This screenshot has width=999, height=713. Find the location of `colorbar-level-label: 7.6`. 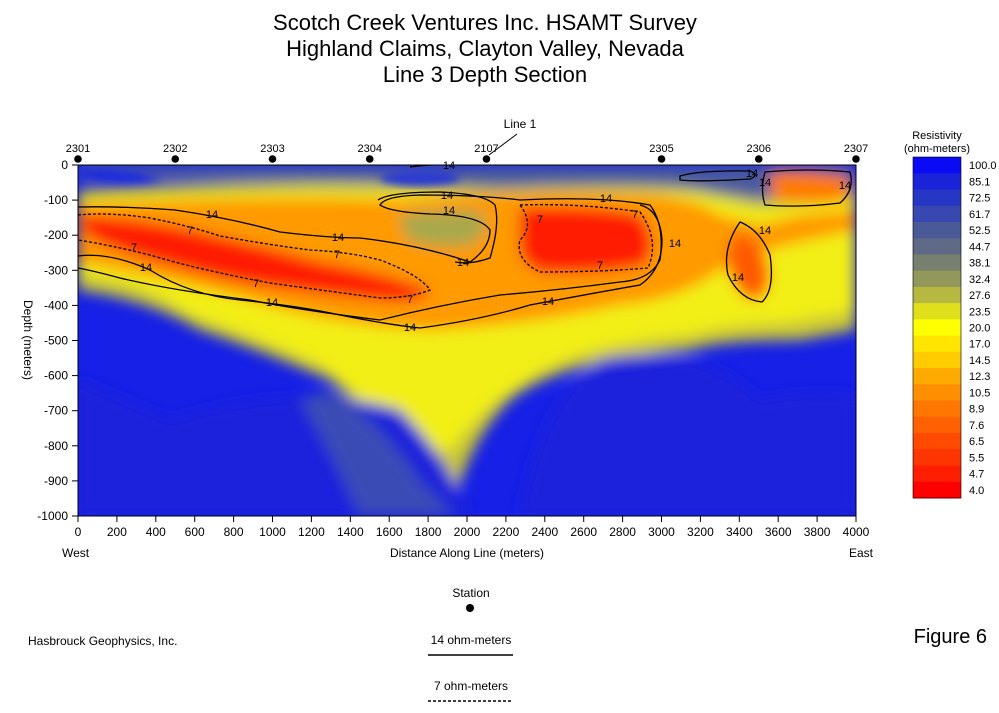

colorbar-level-label: 7.6 is located at coordinates (976, 426).